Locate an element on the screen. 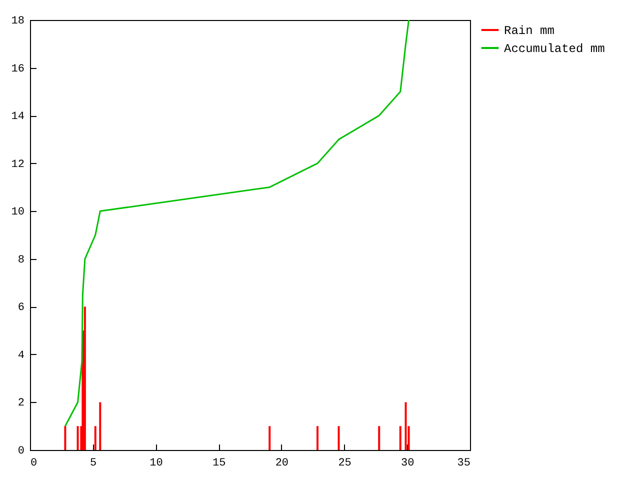 The height and width of the screenshot is (480, 640). x-tick-label: 0 is located at coordinates (34, 464).